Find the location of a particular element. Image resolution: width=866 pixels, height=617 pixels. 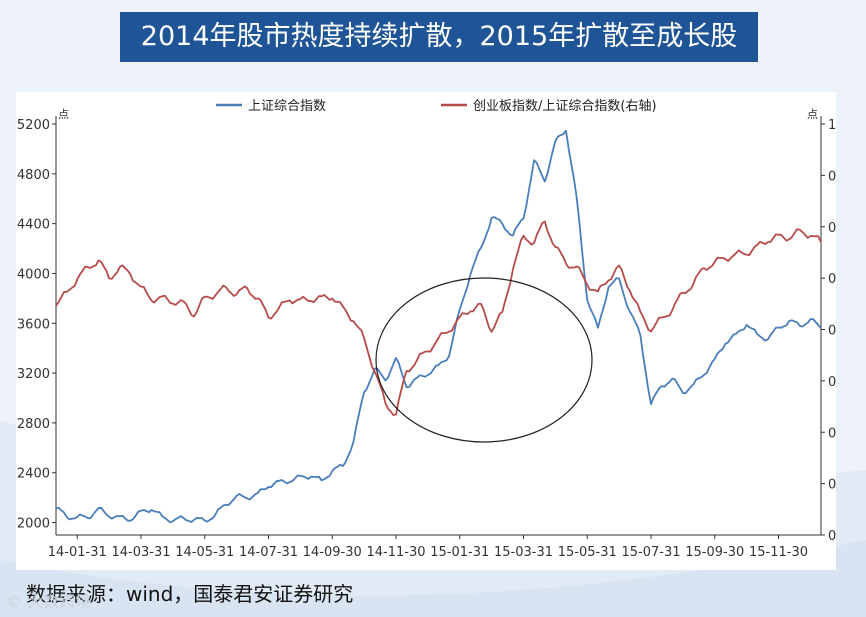

y-right-tick-label: 0.9 is located at coordinates (832, 176).